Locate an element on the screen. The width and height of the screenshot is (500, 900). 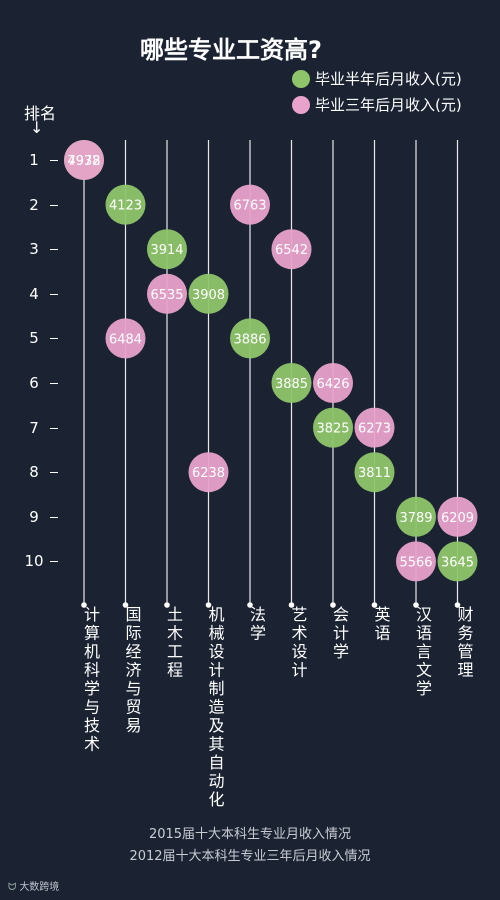
three-year-value-label: 6535 is located at coordinates (166, 295).